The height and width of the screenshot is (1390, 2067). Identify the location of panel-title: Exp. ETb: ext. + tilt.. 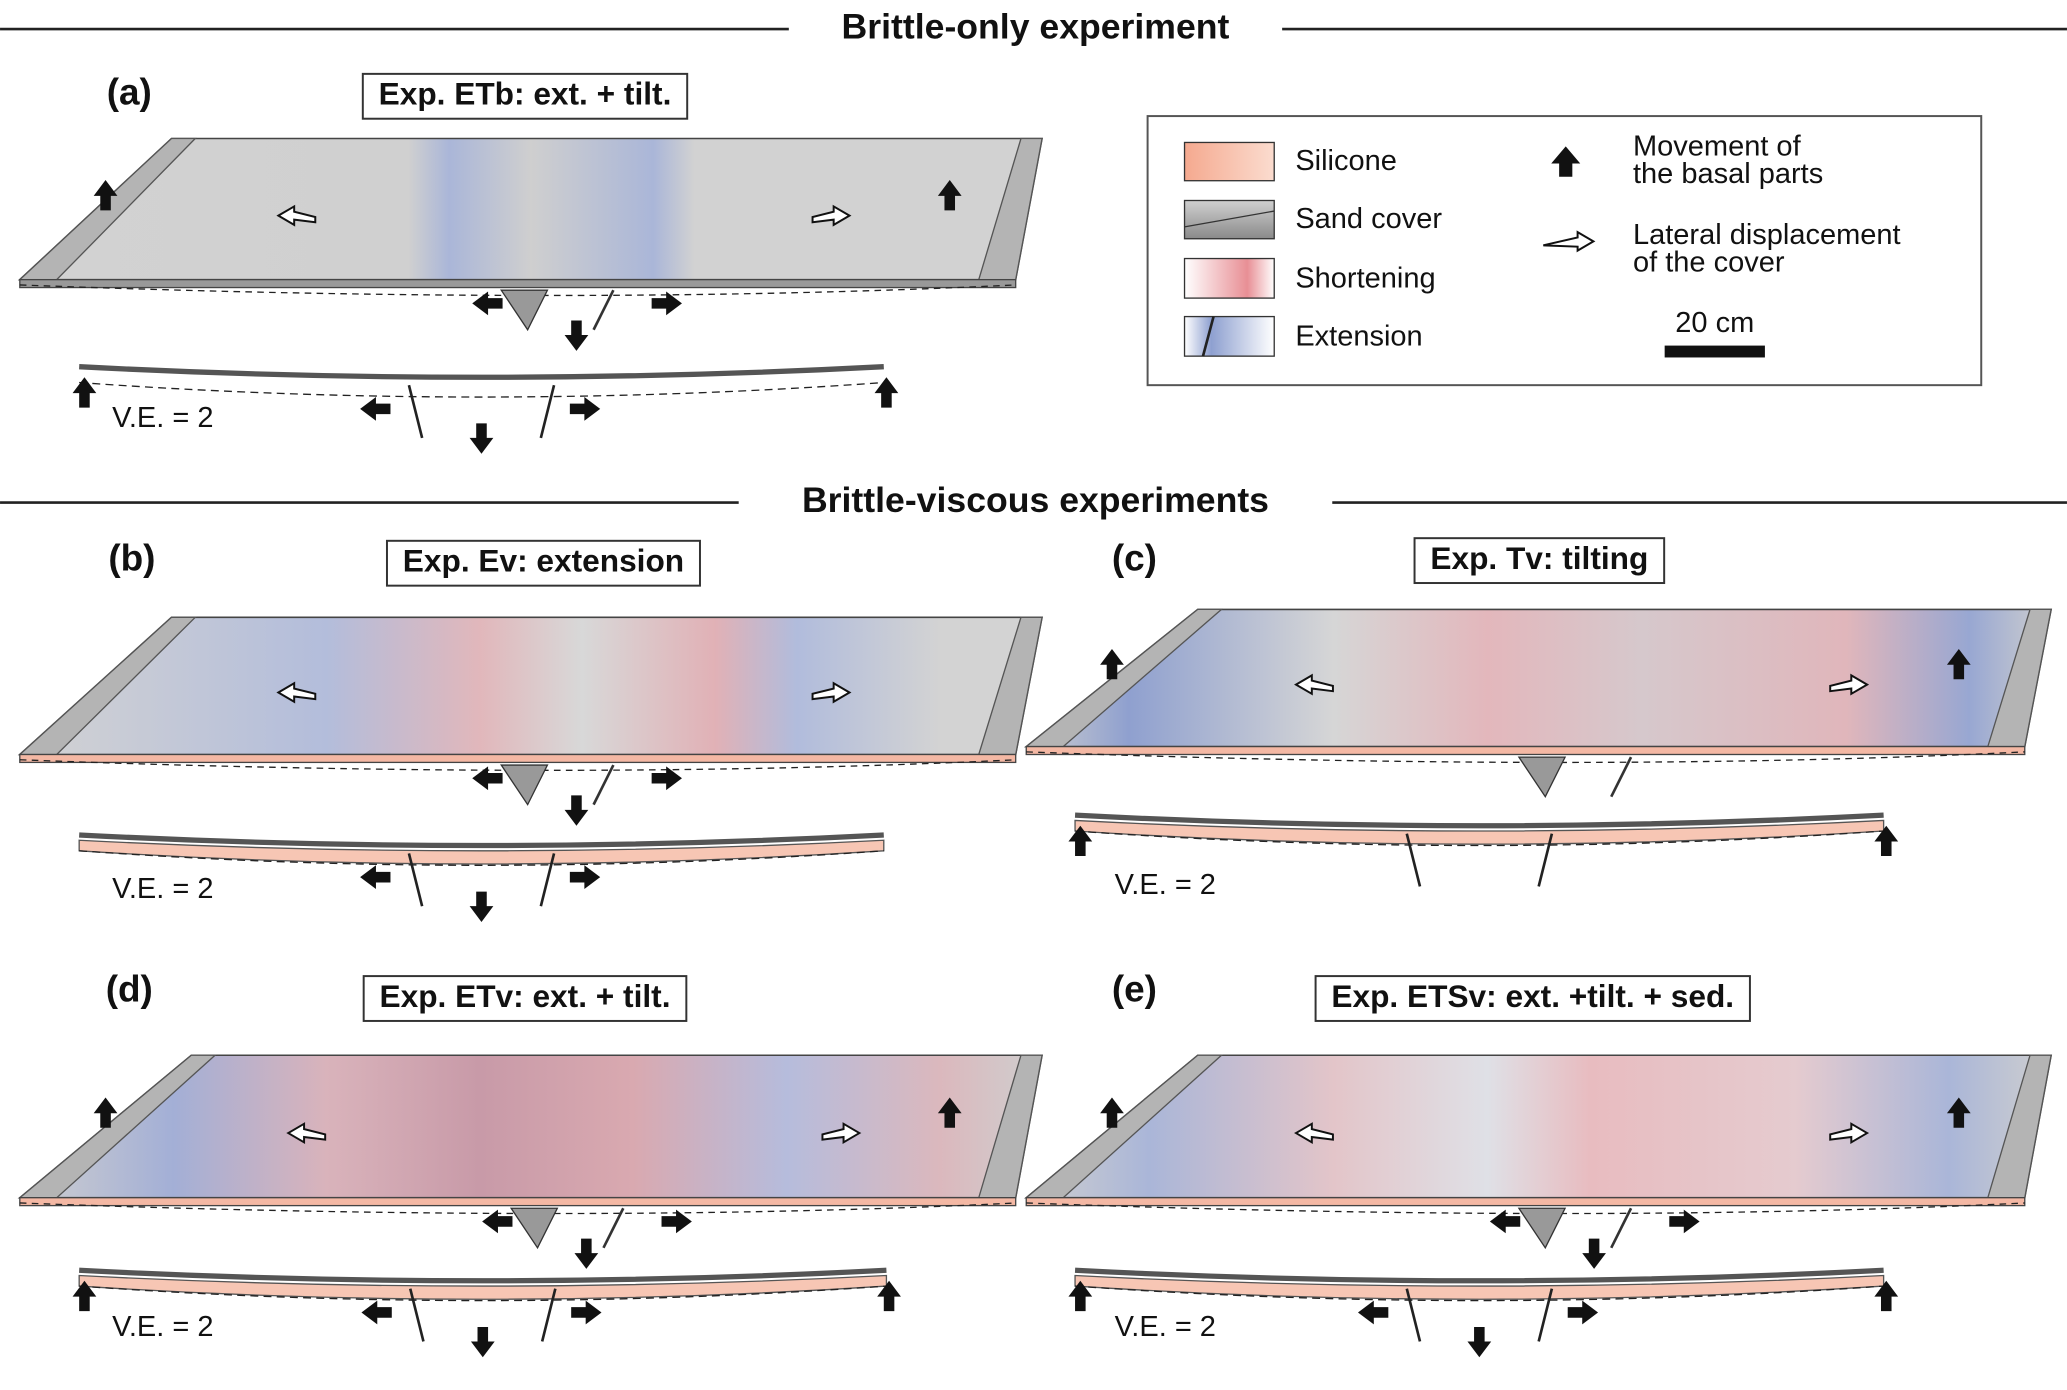
(525, 94).